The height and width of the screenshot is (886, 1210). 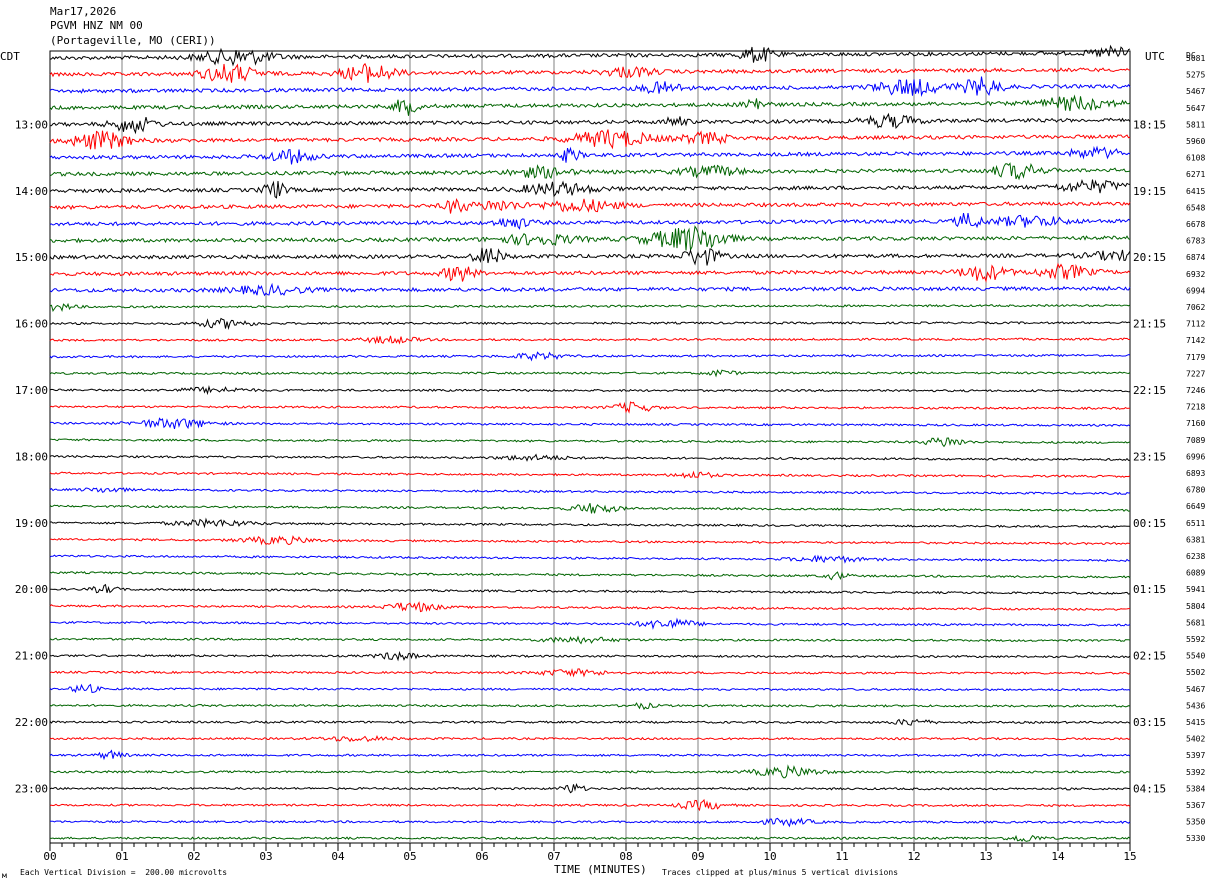 What do you see at coordinates (1195, 241) in the screenshot?
I see `dc-offset-label: 6783` at bounding box center [1195, 241].